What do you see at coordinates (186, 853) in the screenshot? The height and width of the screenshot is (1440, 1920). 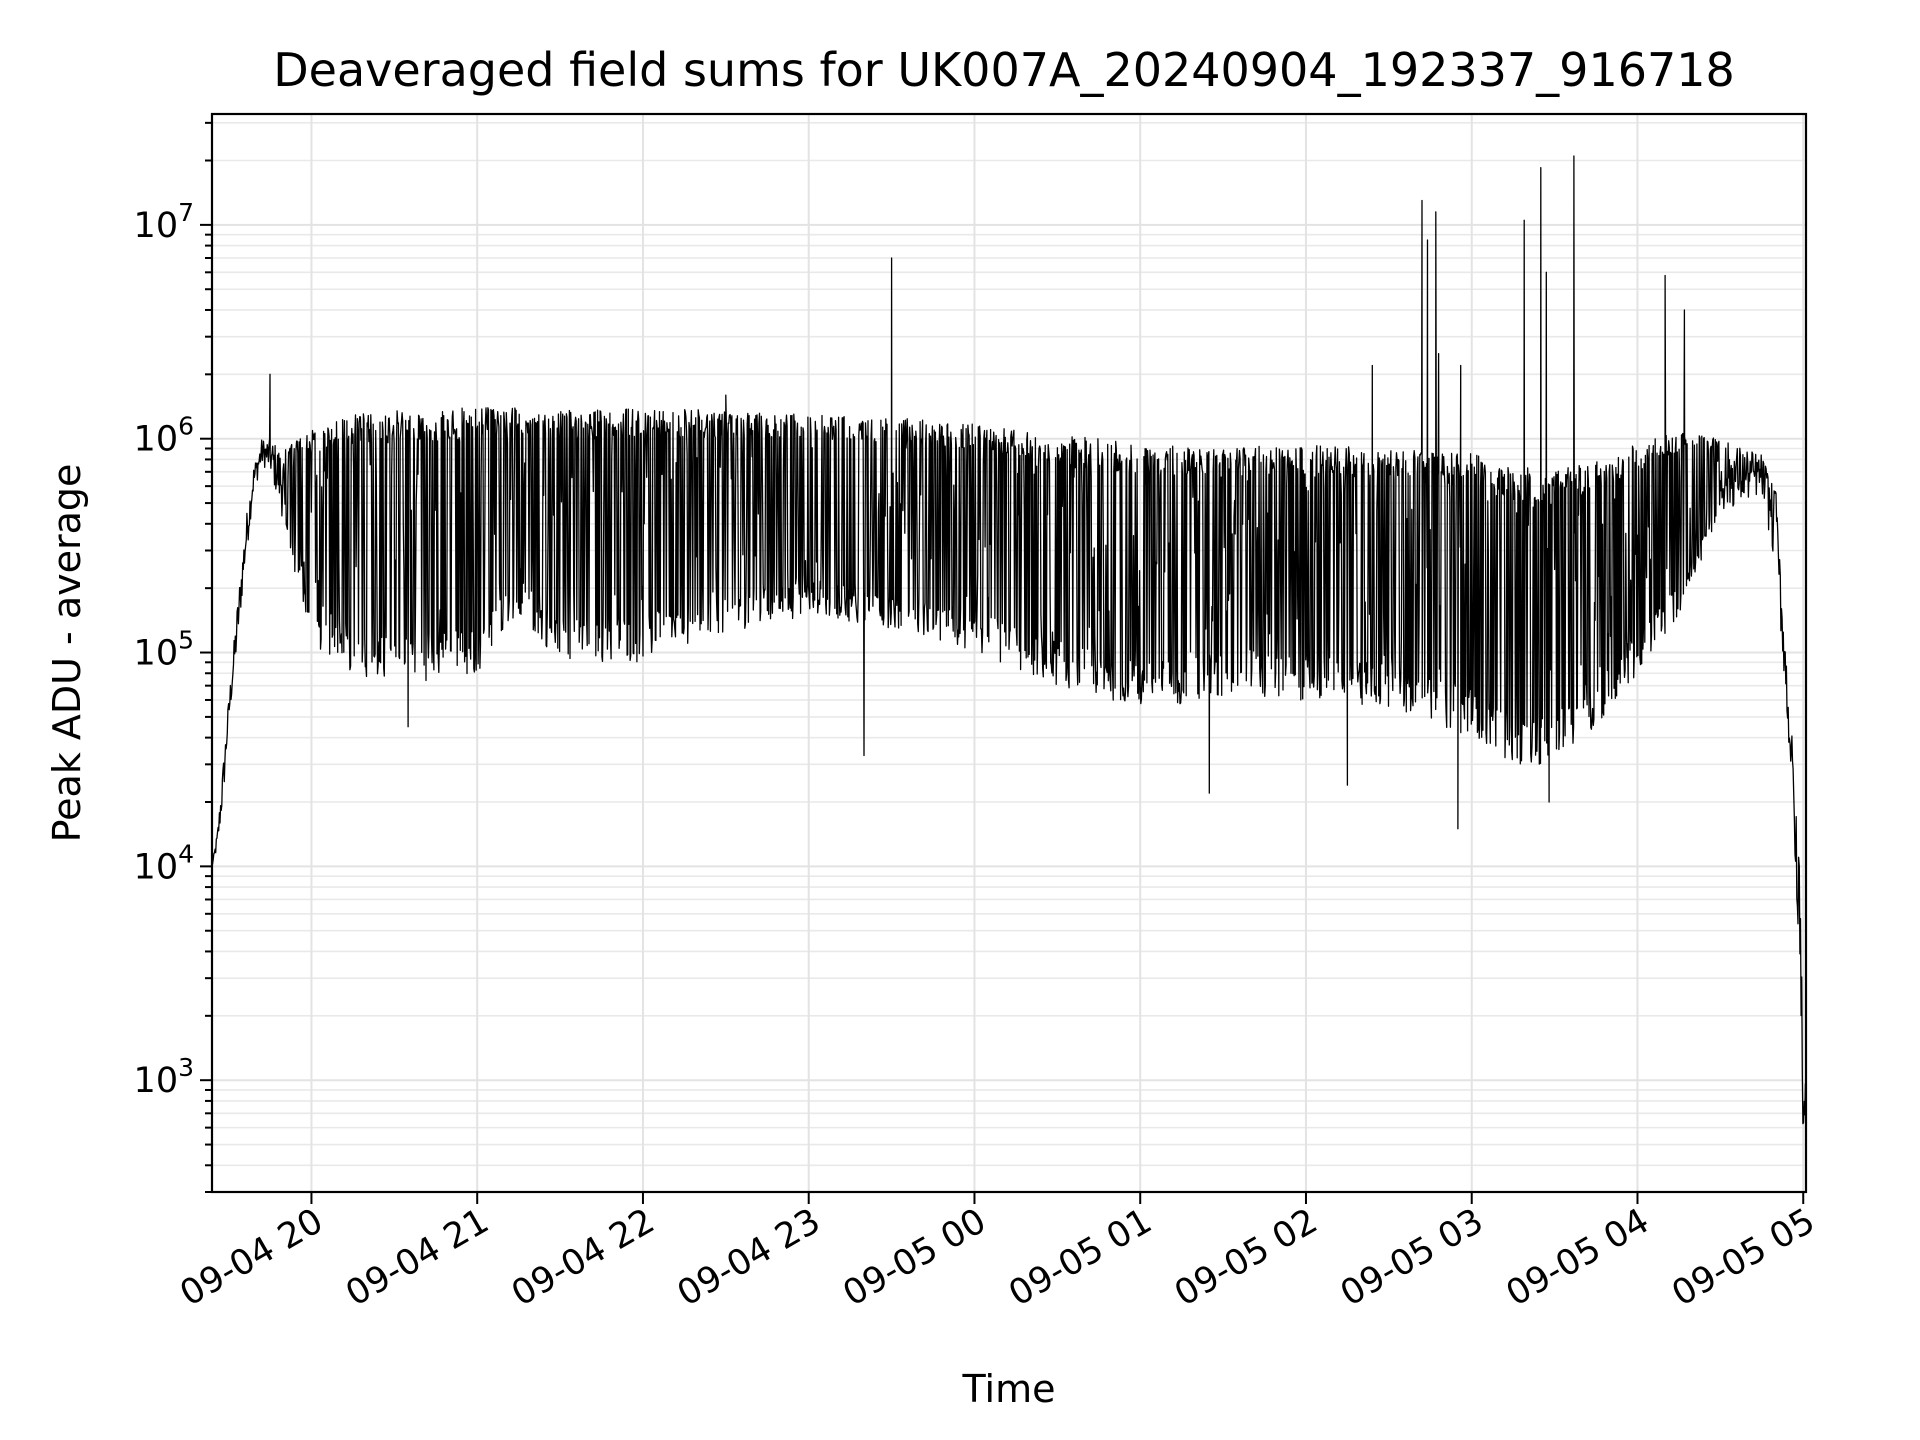 I see `y-tick-exponent: 4` at bounding box center [186, 853].